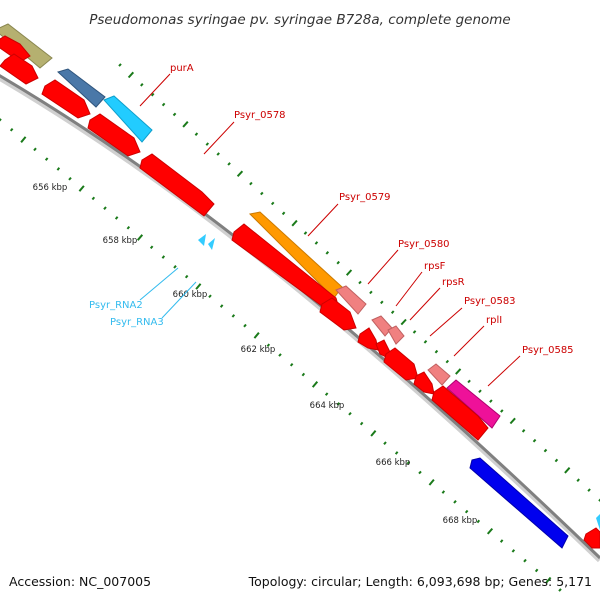 The image size is (600, 600). I want to click on gene-label-psyr0583: Psyr_0583, so click(490, 301).